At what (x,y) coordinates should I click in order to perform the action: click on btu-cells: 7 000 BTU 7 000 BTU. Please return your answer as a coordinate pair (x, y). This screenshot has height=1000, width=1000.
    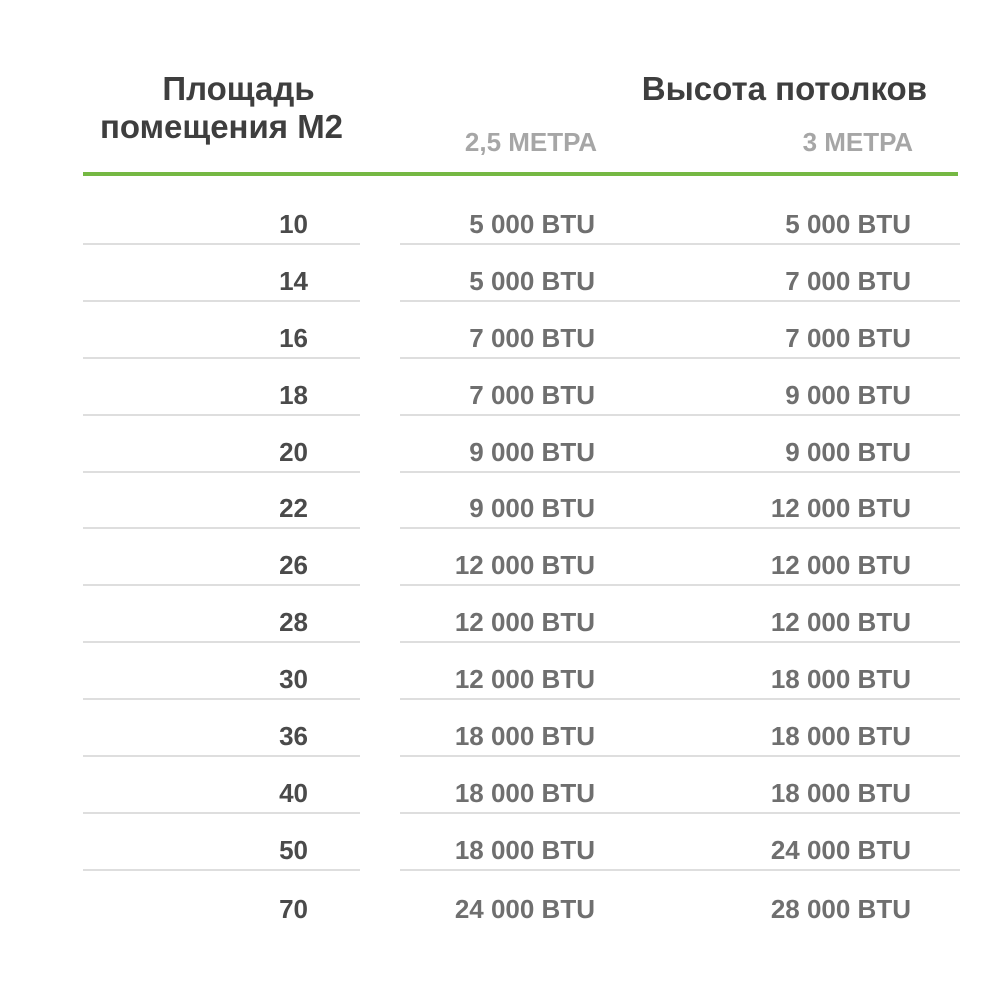
    Looking at the image, I should click on (680, 330).